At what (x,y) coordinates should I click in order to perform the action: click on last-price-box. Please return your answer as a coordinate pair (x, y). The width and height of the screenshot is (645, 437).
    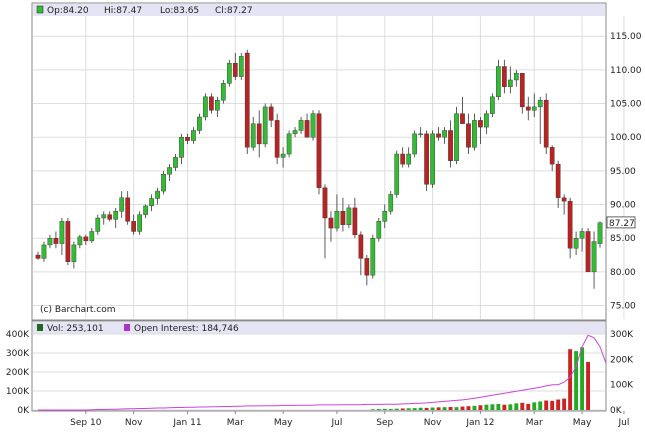
    Looking at the image, I should click on (621, 222).